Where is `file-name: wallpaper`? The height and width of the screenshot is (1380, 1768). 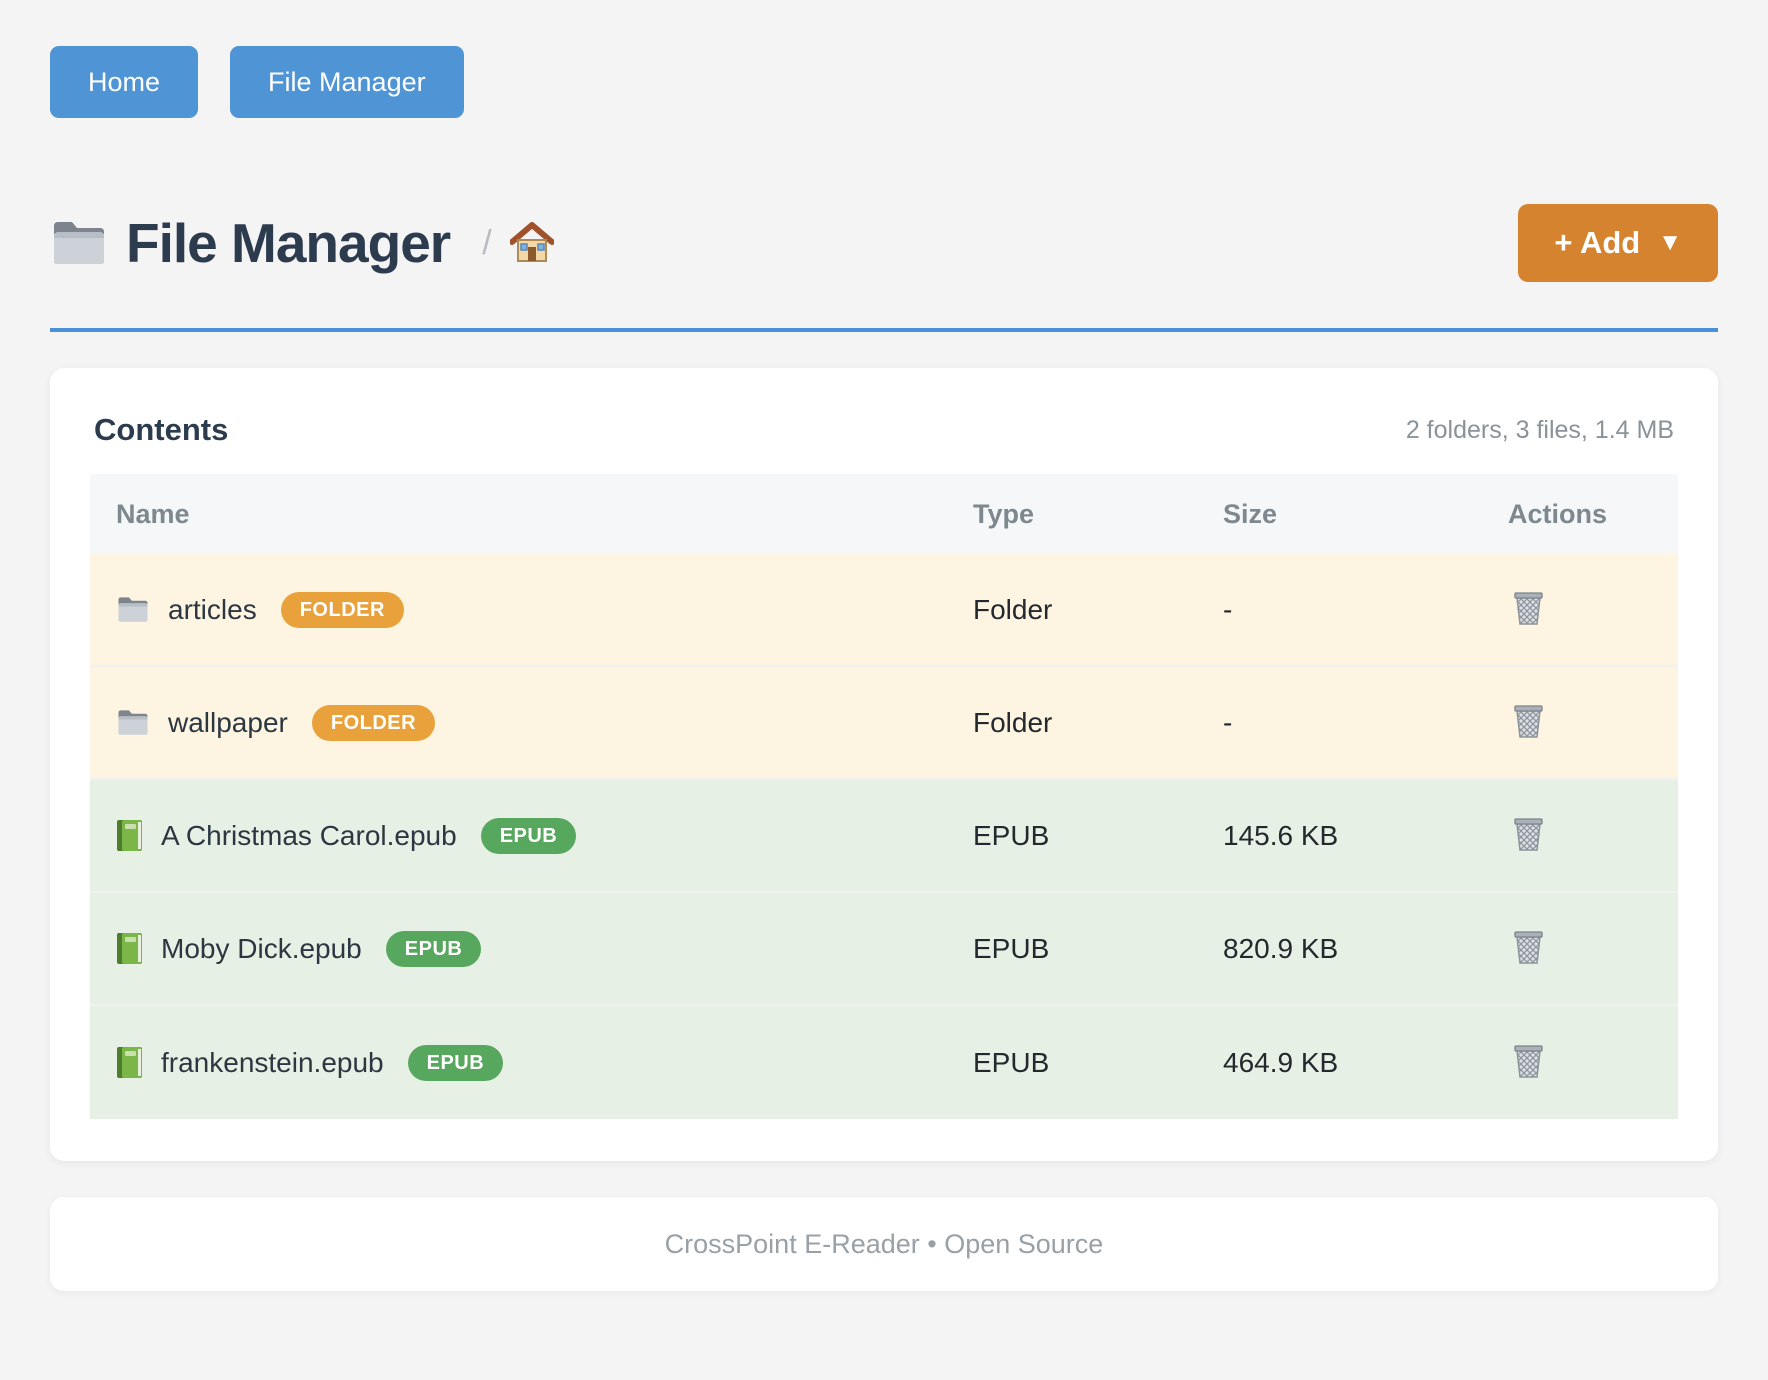 file-name: wallpaper is located at coordinates (228, 722).